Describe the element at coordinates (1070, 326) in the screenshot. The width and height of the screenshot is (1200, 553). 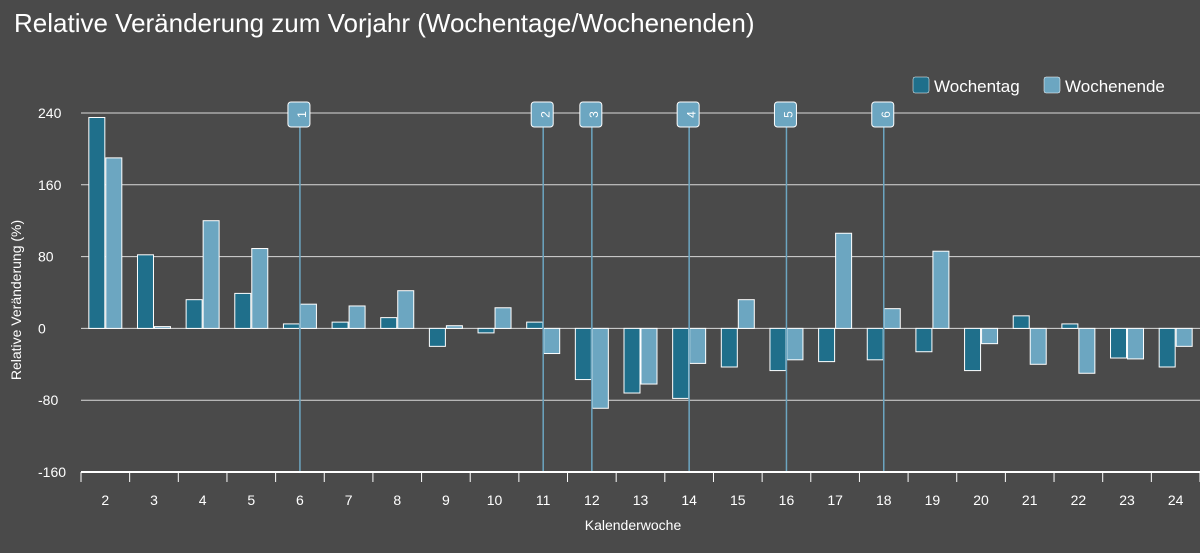
I see `bar-wochentag-kw22` at that location.